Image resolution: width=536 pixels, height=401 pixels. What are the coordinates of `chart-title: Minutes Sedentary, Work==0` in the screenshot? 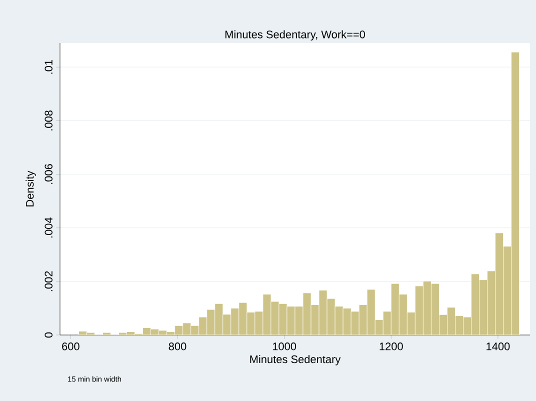 It's located at (295, 35).